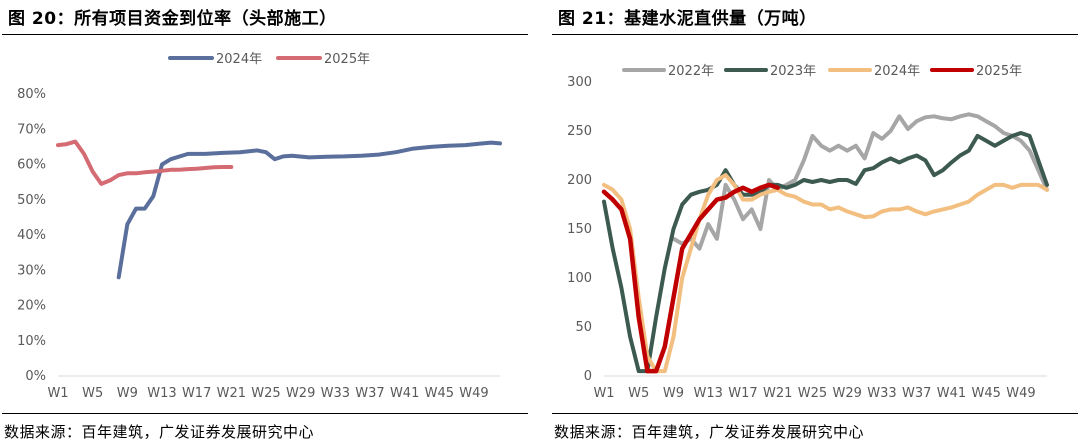 This screenshot has height=448, width=1080. I want to click on figure-21-title: 图 21：基建水泥直供量（万吨）, so click(687, 19).